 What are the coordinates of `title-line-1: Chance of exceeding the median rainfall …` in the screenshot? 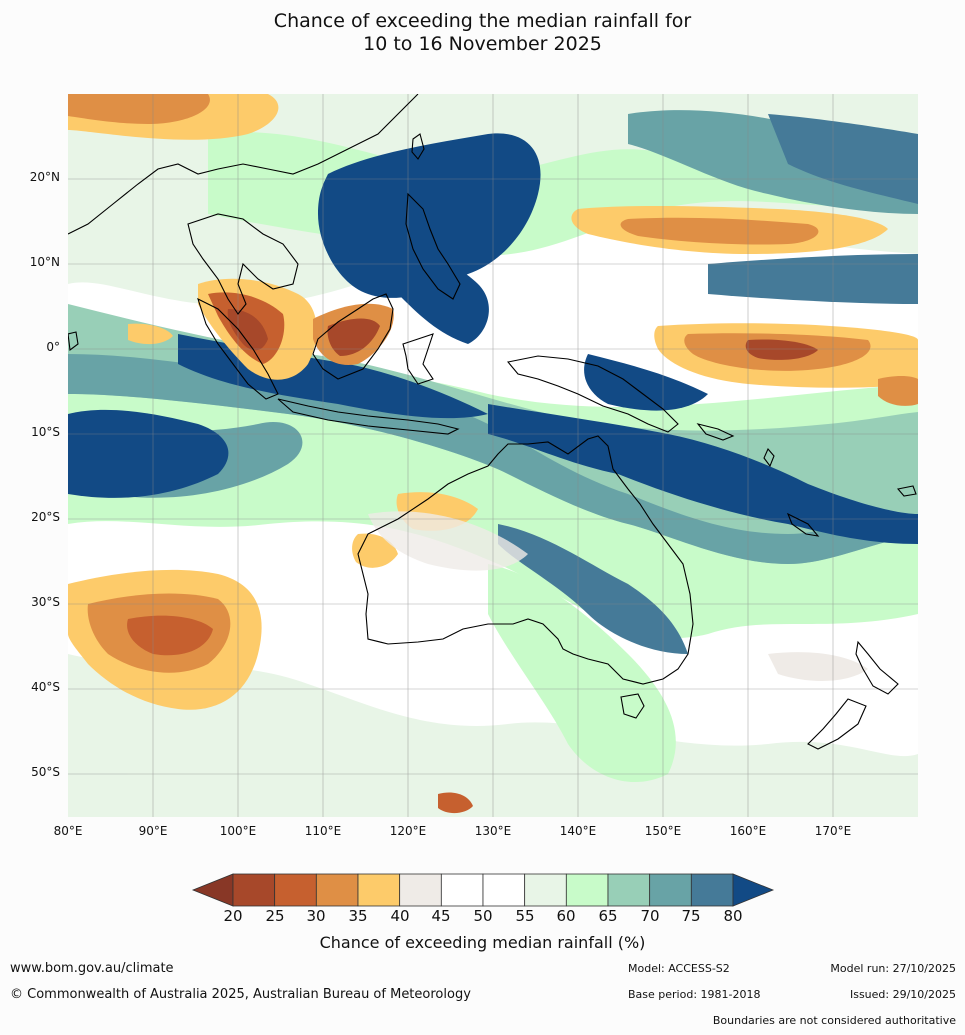 It's located at (482, 21).